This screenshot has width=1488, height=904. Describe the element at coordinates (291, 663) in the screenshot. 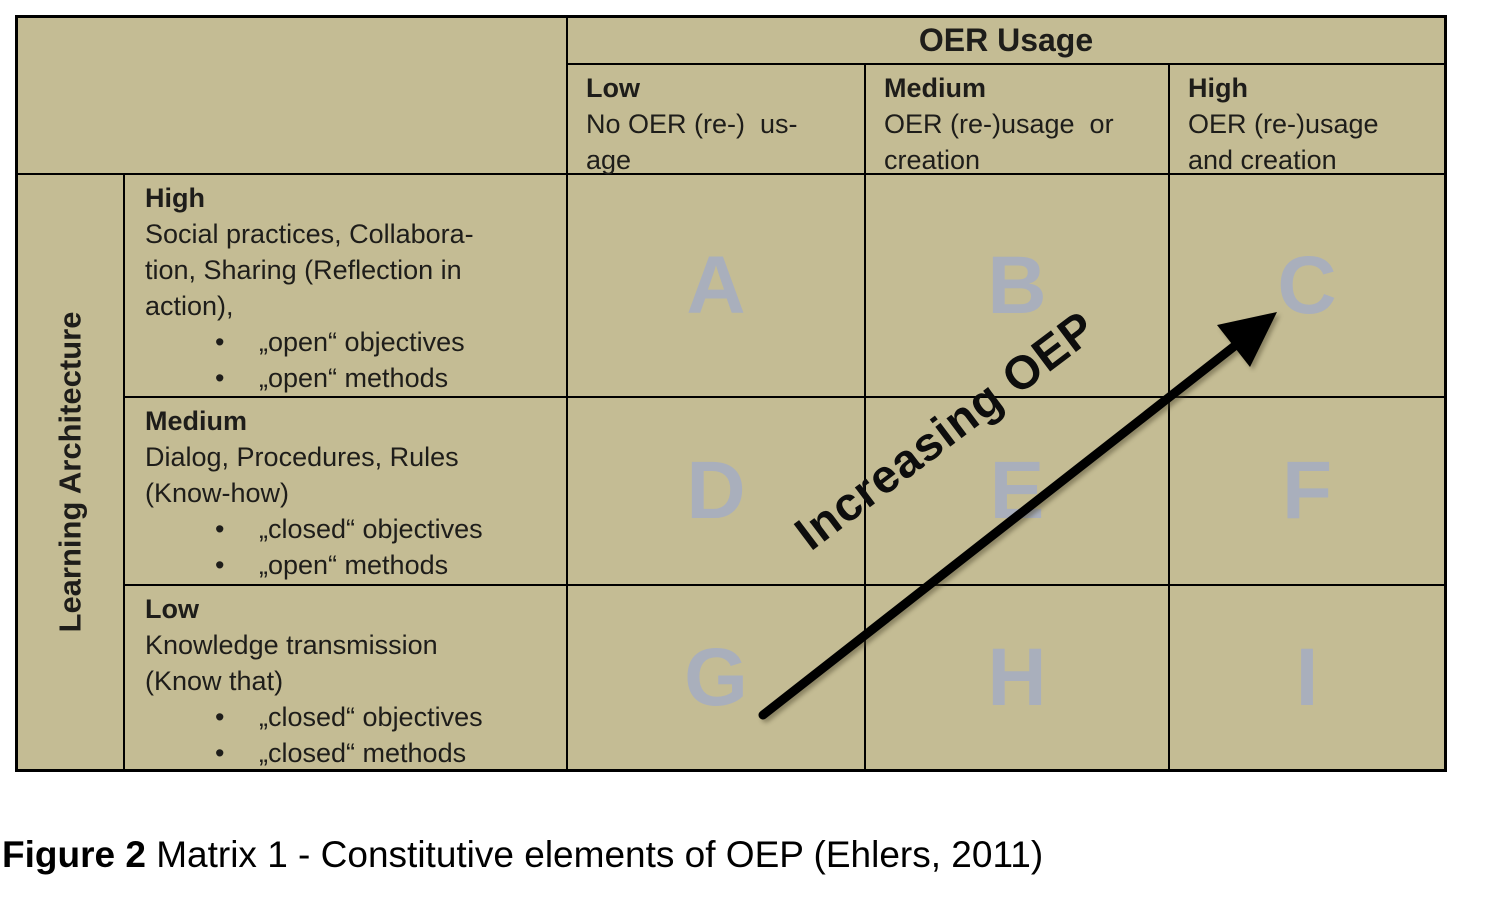

I see `row-desc-low: Knowledge transmission (Know that)` at that location.